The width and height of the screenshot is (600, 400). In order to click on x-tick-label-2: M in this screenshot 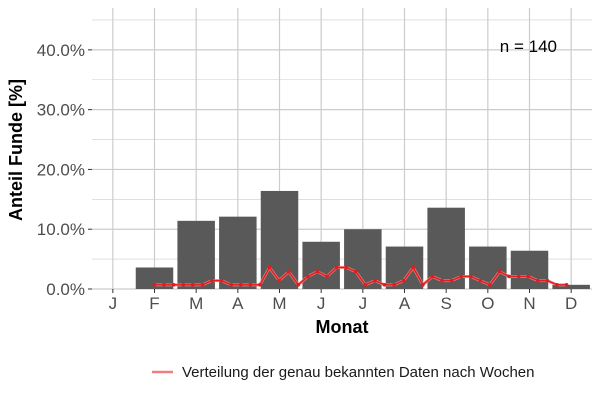, I will do `click(196, 303)`.